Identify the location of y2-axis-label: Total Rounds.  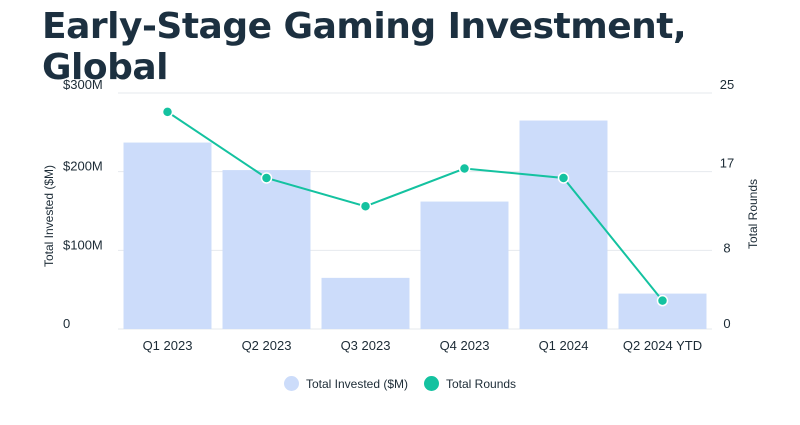
(753, 214).